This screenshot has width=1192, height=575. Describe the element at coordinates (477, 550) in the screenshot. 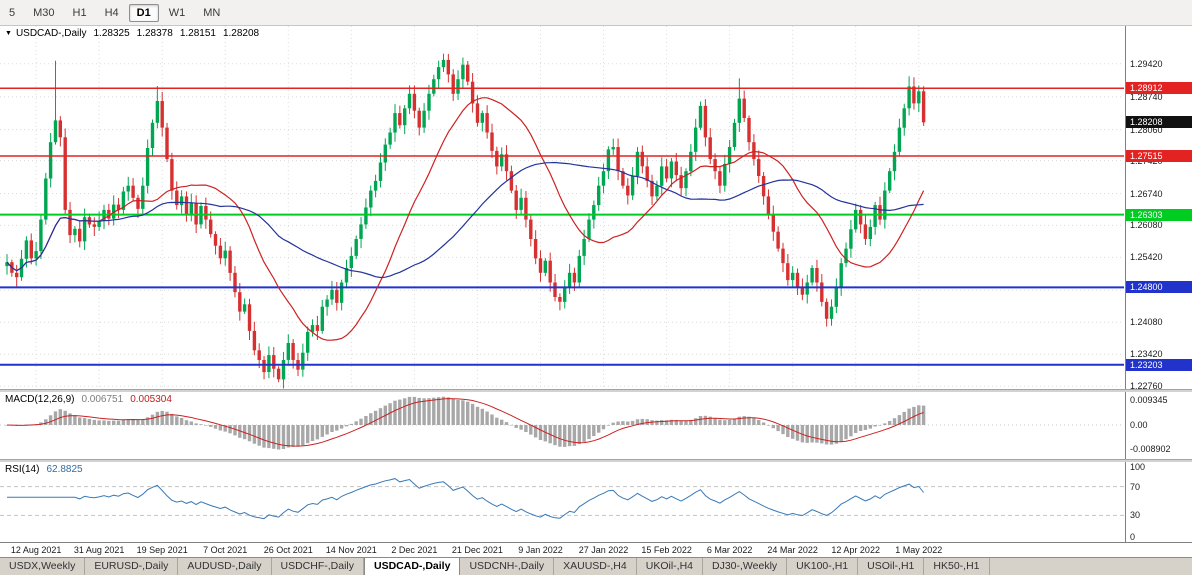

I see `date-label: 21 Dec 2021` at that location.